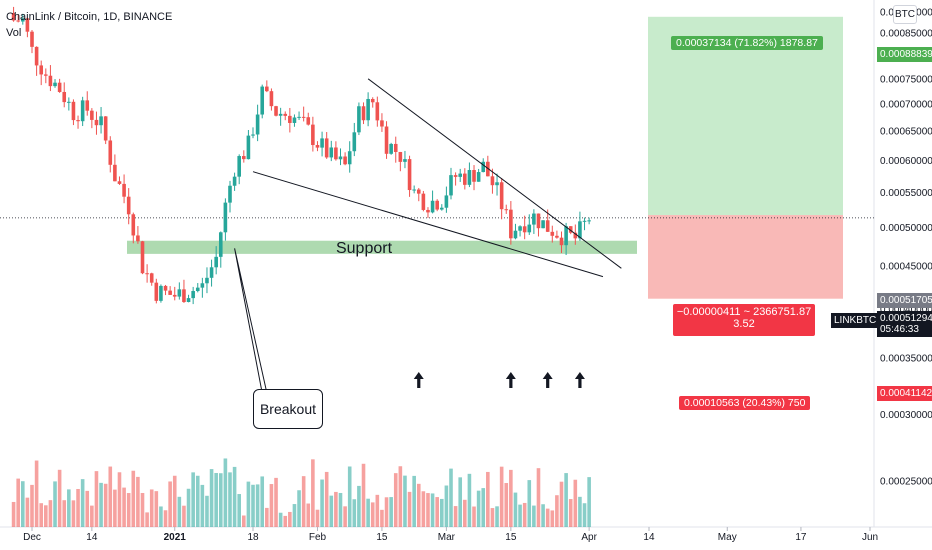  I want to click on x-tick-label: Mar, so click(447, 537).